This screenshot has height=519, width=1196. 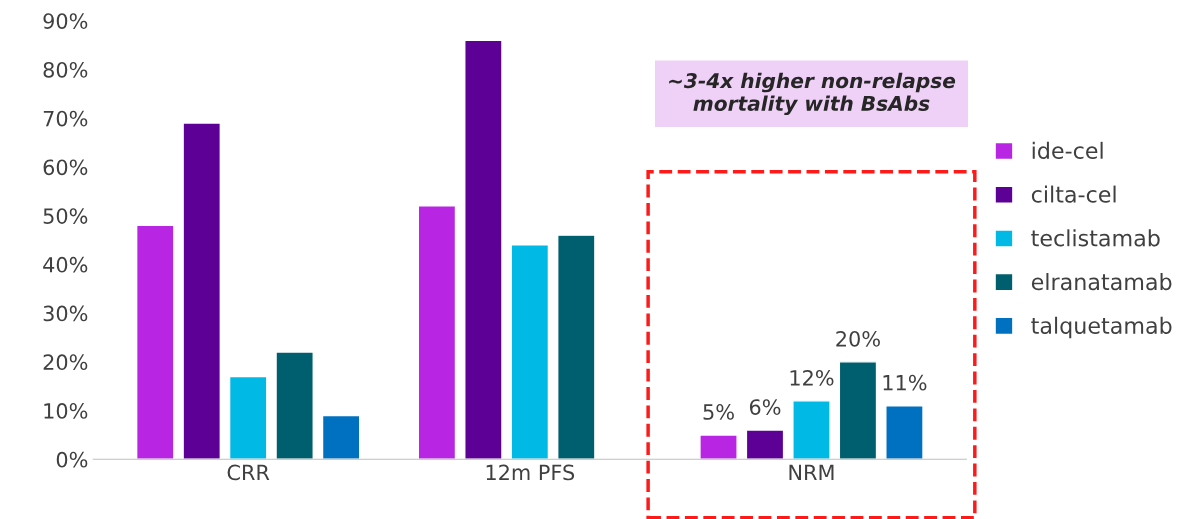 What do you see at coordinates (65, 264) in the screenshot?
I see `y-tick-label: 40%` at bounding box center [65, 264].